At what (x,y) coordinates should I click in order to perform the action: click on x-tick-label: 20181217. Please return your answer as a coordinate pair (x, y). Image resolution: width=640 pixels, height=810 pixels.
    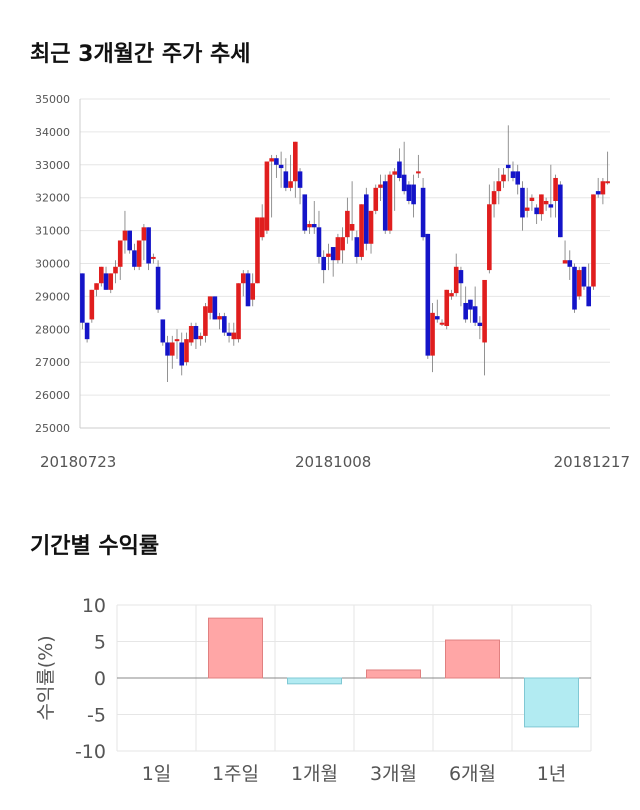
    Looking at the image, I should click on (592, 462).